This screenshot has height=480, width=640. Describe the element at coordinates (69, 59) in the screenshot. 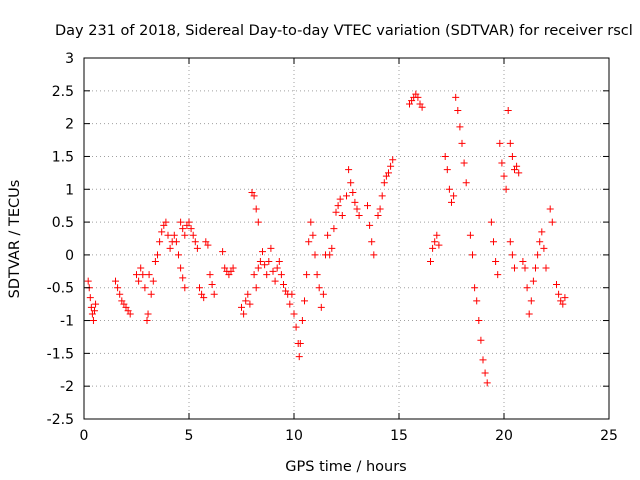

I see `y-tick-label: 3` at that location.